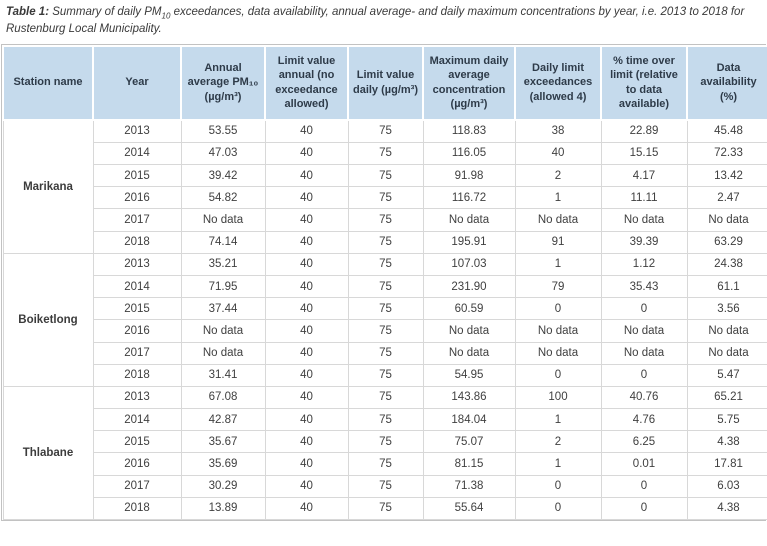 The width and height of the screenshot is (767, 546). Describe the element at coordinates (223, 198) in the screenshot. I see `value-cell: 54.82` at that location.